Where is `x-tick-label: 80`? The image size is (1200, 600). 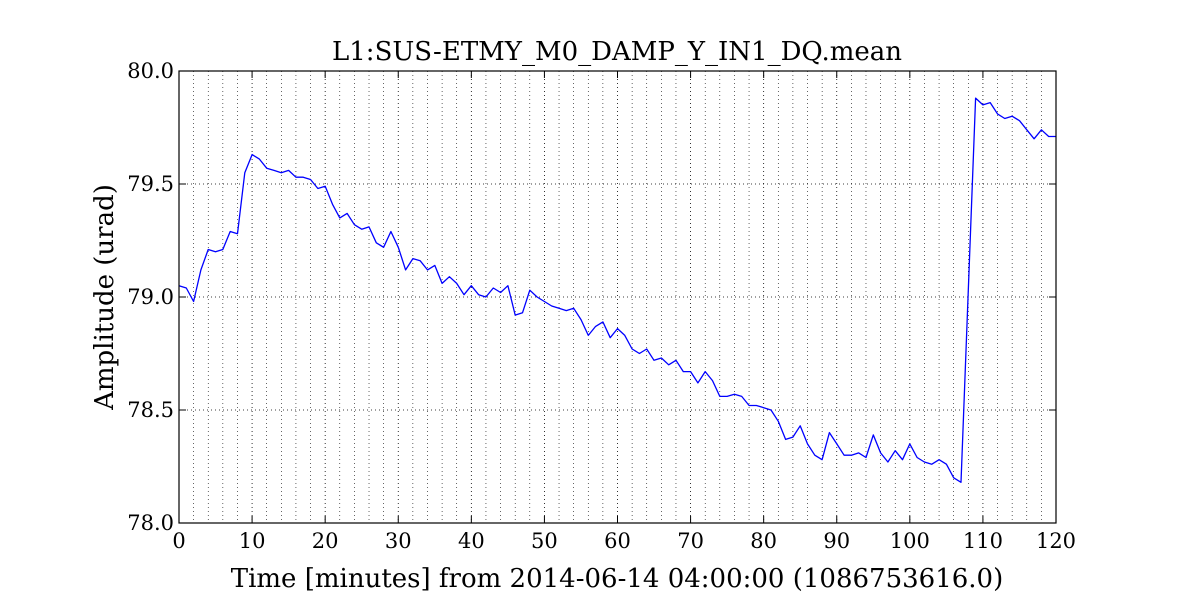
x-tick-label: 80 is located at coordinates (763, 541).